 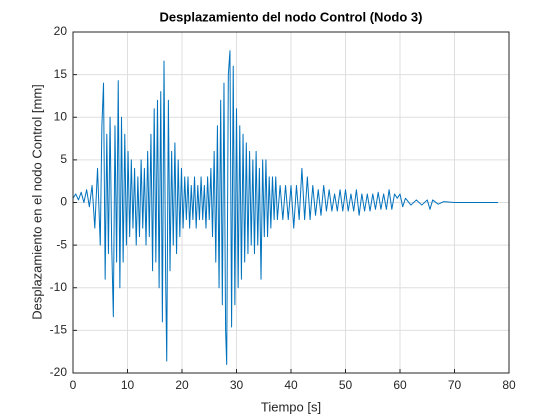 I want to click on y-tick-label: 0, so click(x=63, y=202).